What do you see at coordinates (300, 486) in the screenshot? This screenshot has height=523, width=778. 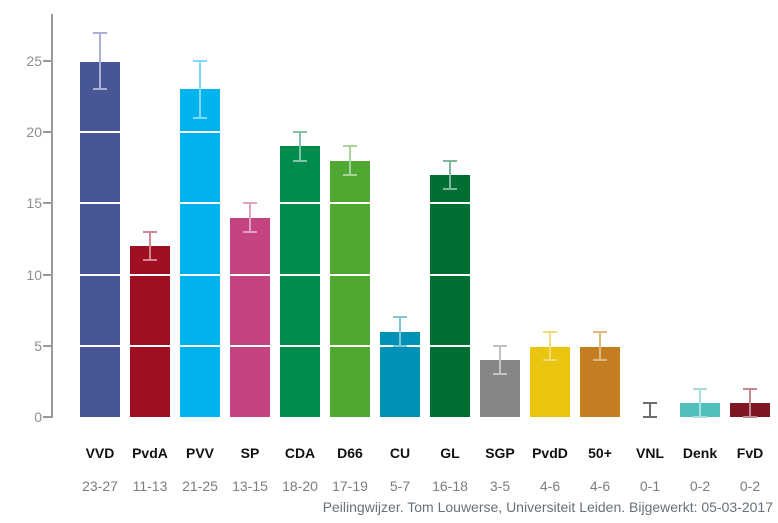 I see `range-label-CDA: 18-20` at bounding box center [300, 486].